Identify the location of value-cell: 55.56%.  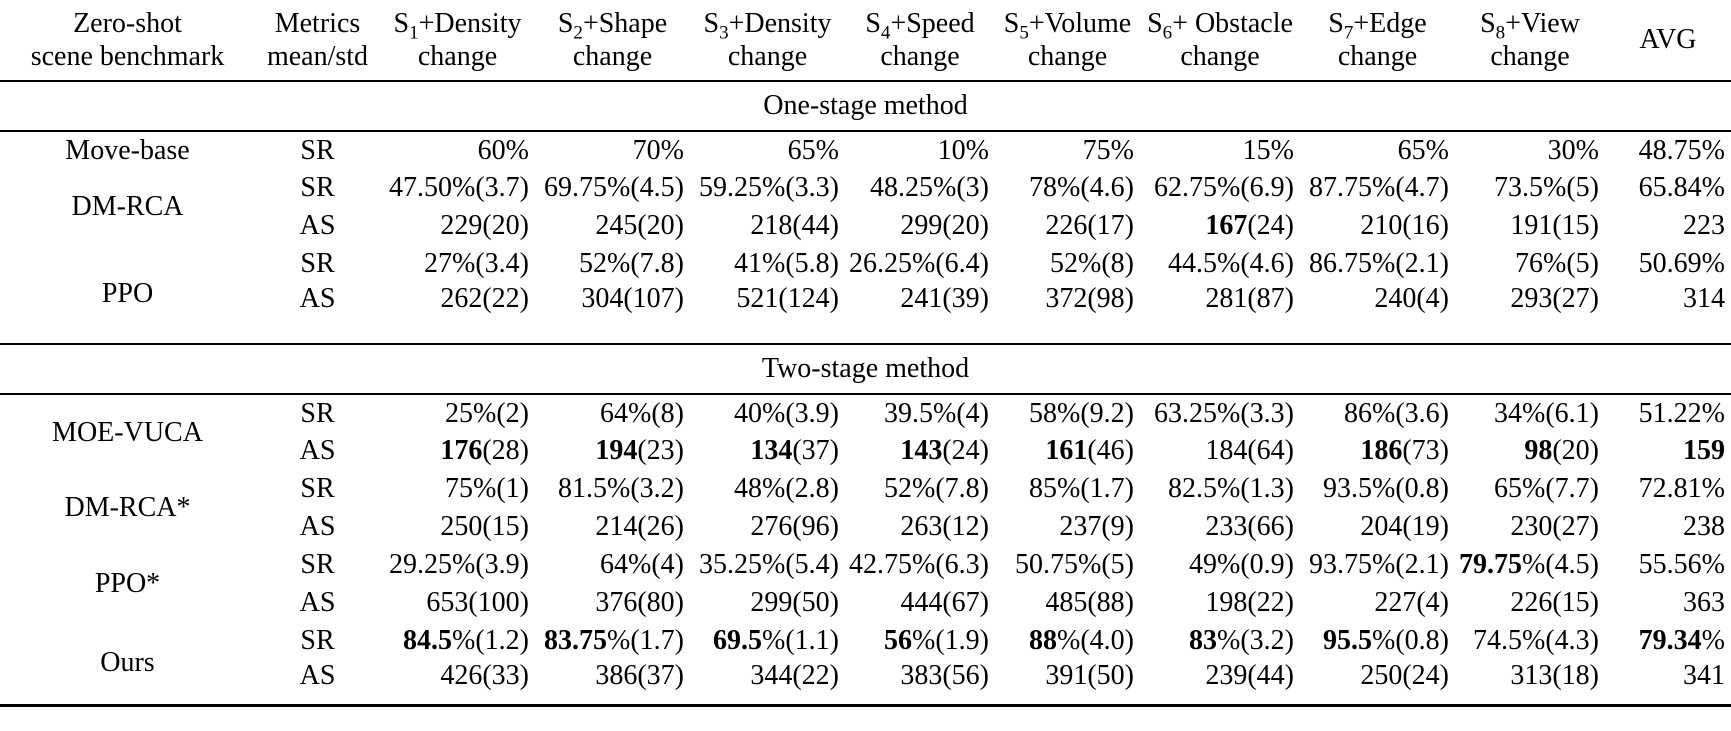
(1681, 564).